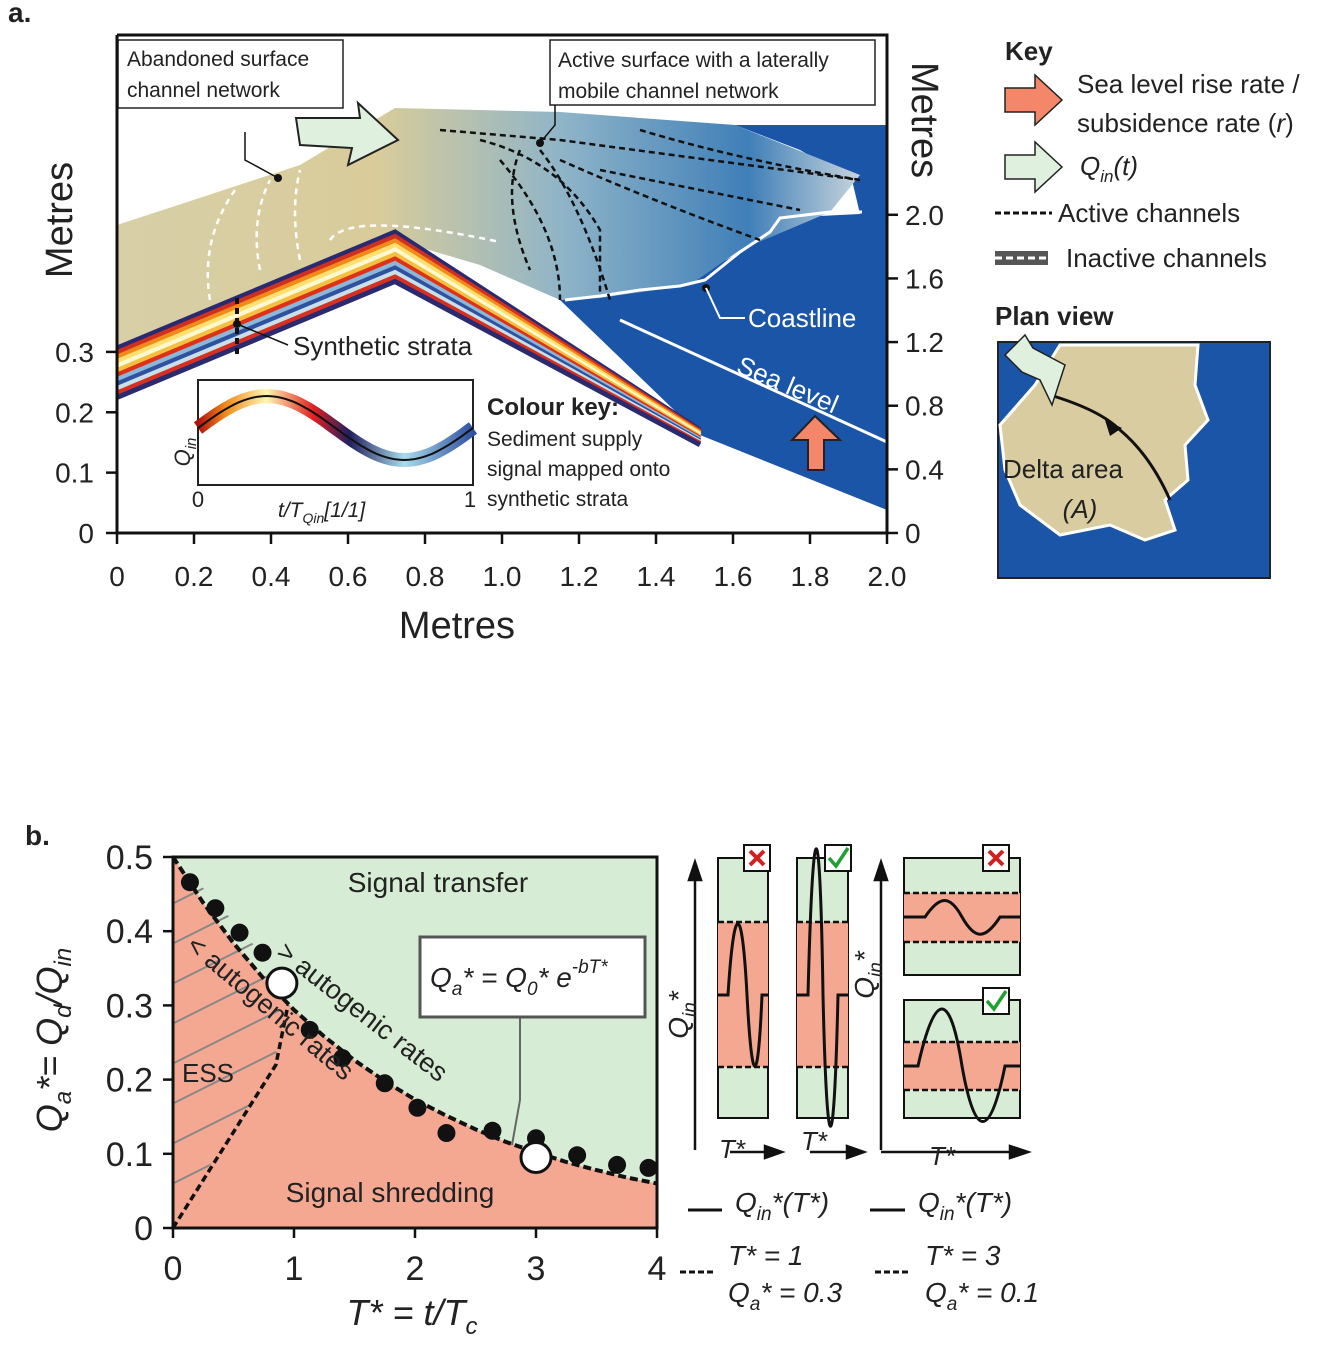 Image resolution: width=1331 pixels, height=1354 pixels. What do you see at coordinates (415, 1269) in the screenshot?
I see `x-tick-label: 2` at bounding box center [415, 1269].